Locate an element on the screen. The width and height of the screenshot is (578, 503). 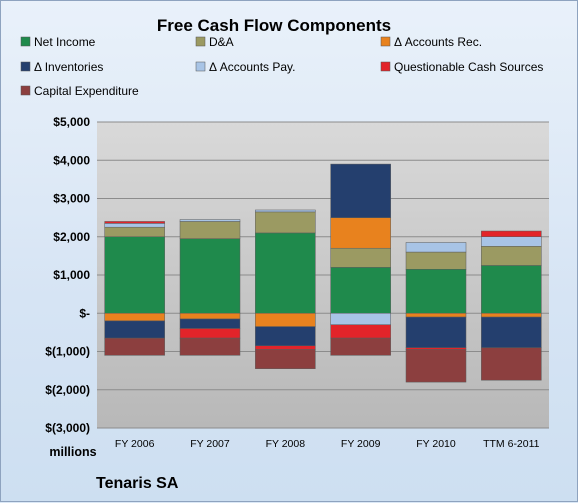
y-tick-label: $5,000 is located at coordinates (71, 122).